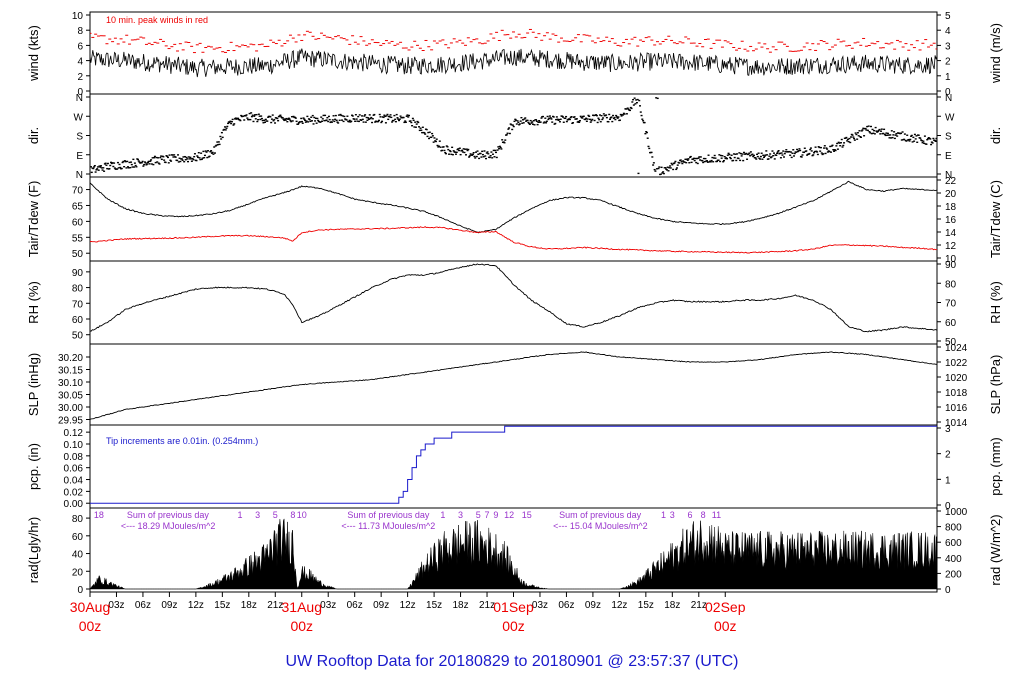  What do you see at coordinates (78, 16) in the screenshot?
I see `left-tick-label: 10` at bounding box center [78, 16].